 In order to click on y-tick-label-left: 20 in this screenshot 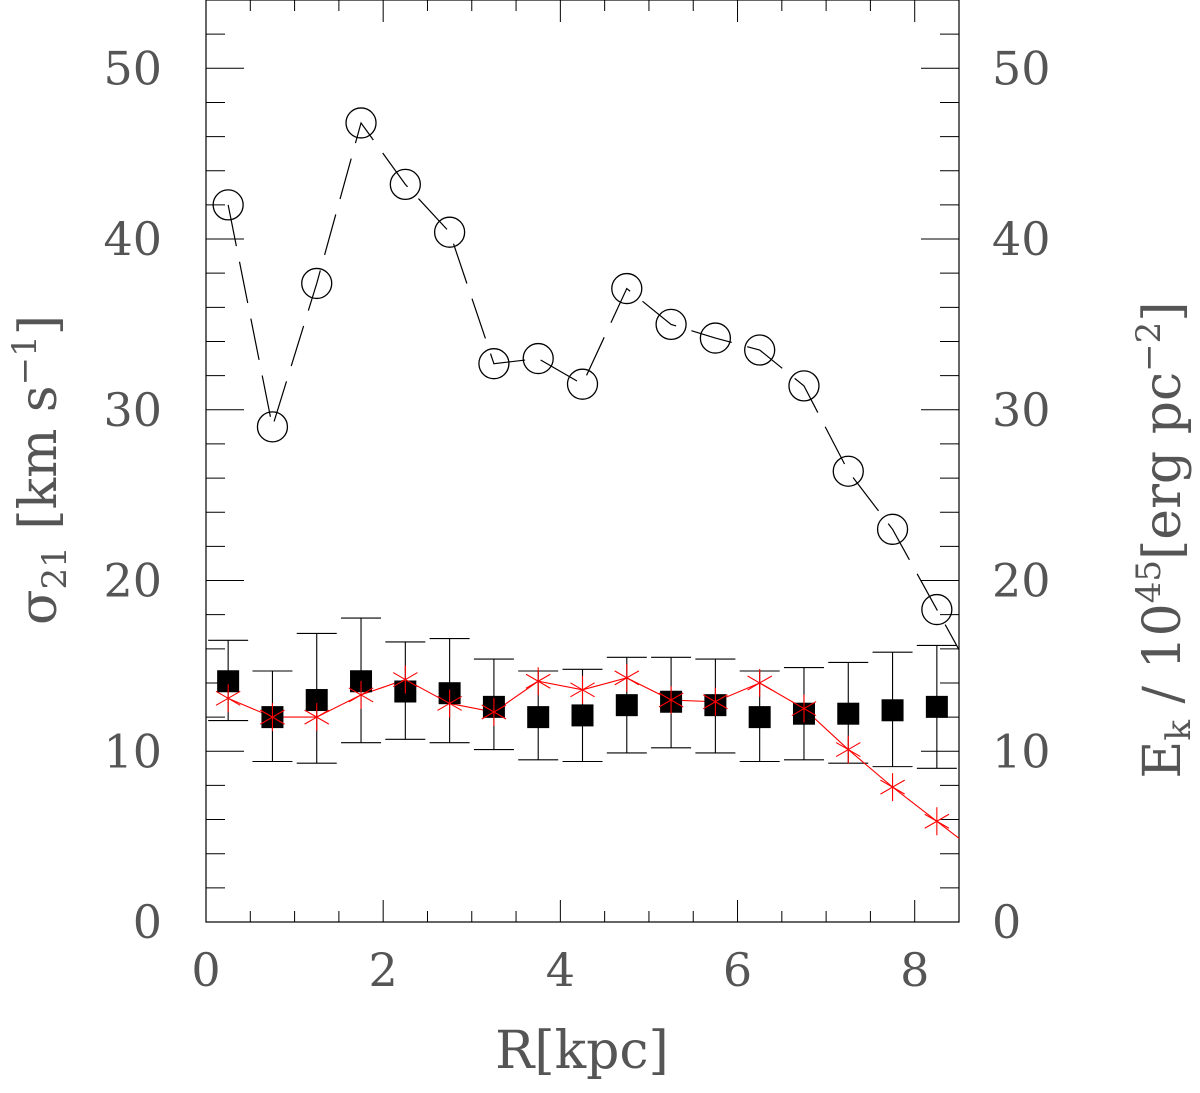, I will do `click(132, 581)`.